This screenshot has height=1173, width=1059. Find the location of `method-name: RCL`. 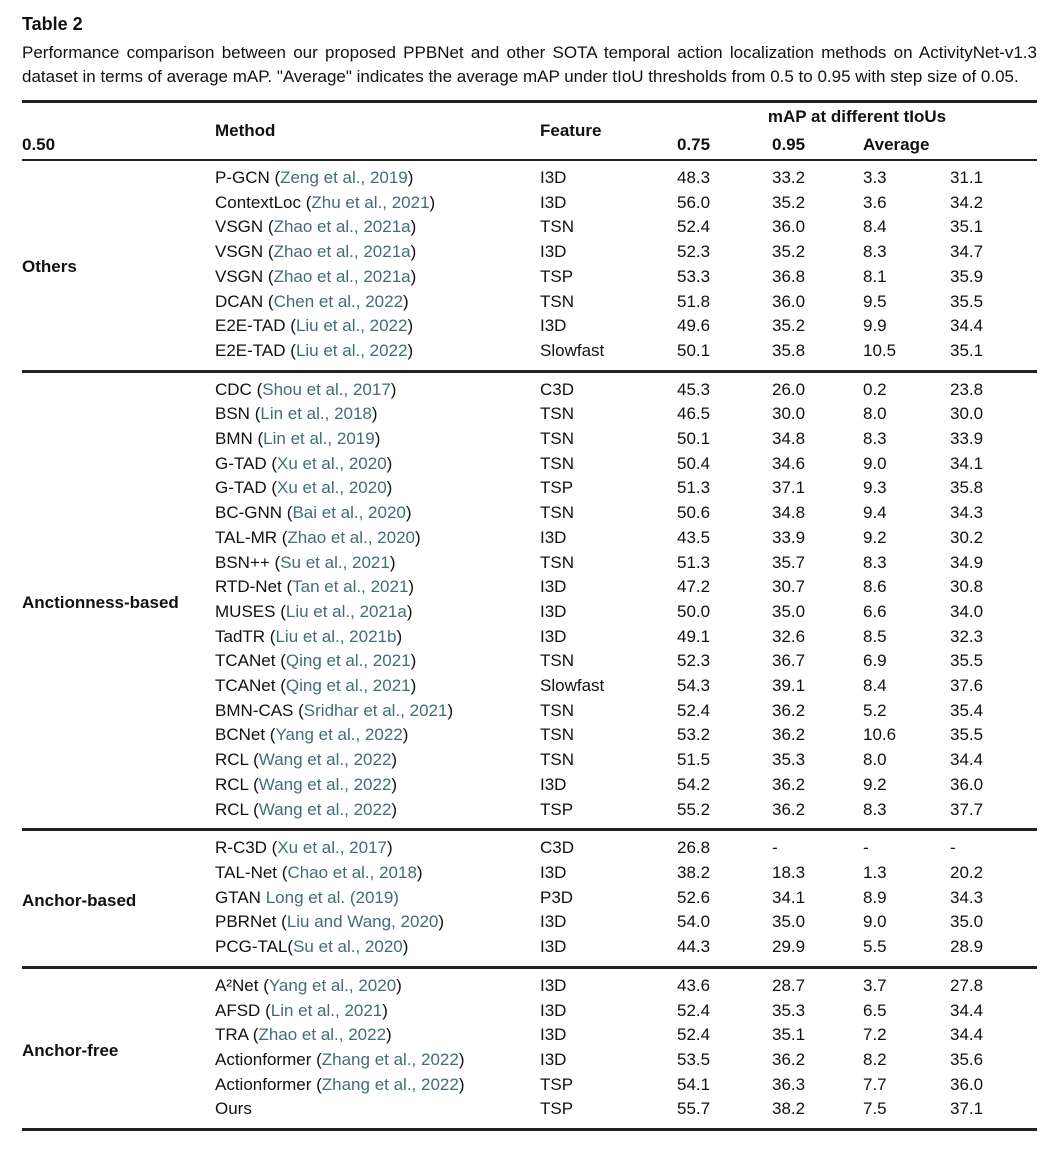

method-name: RCL is located at coordinates (232, 784).